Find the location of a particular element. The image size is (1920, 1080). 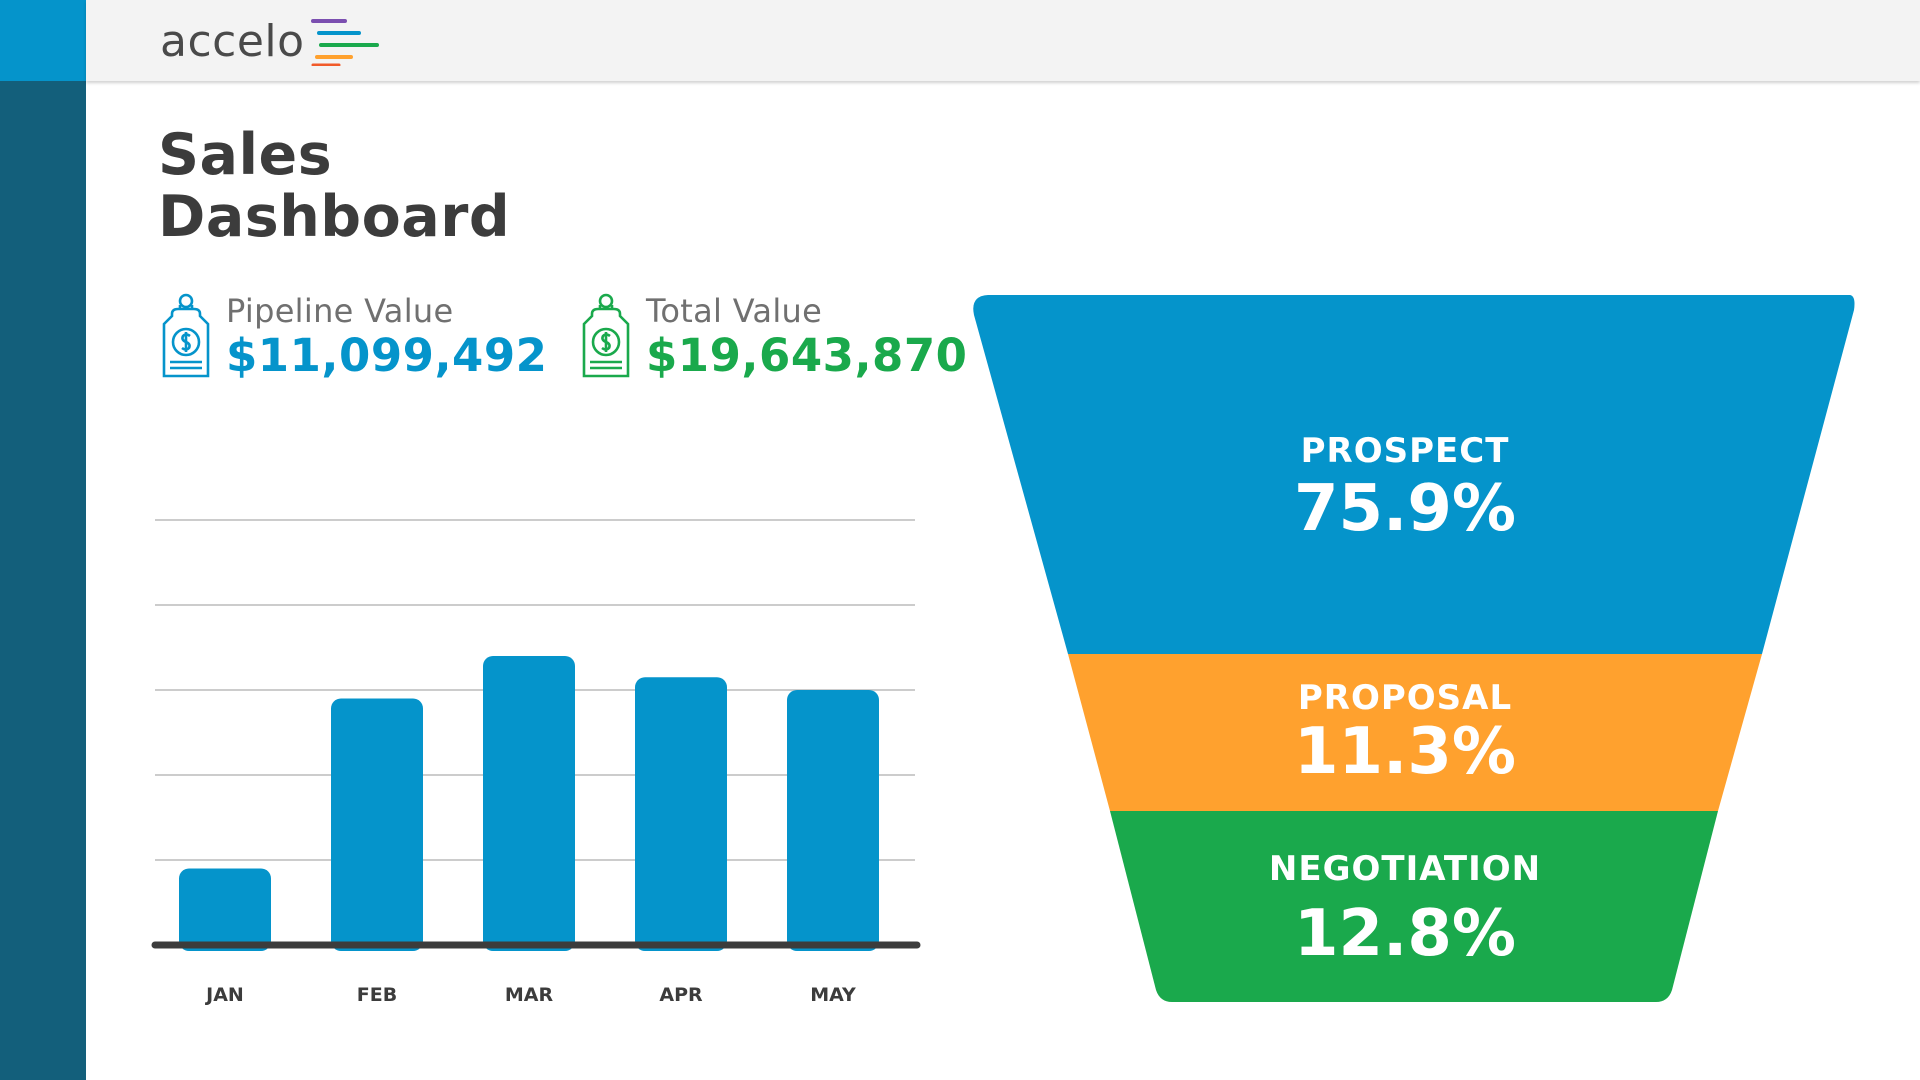

kpi-pipeline-label: Pipeline Value is located at coordinates (340, 311).